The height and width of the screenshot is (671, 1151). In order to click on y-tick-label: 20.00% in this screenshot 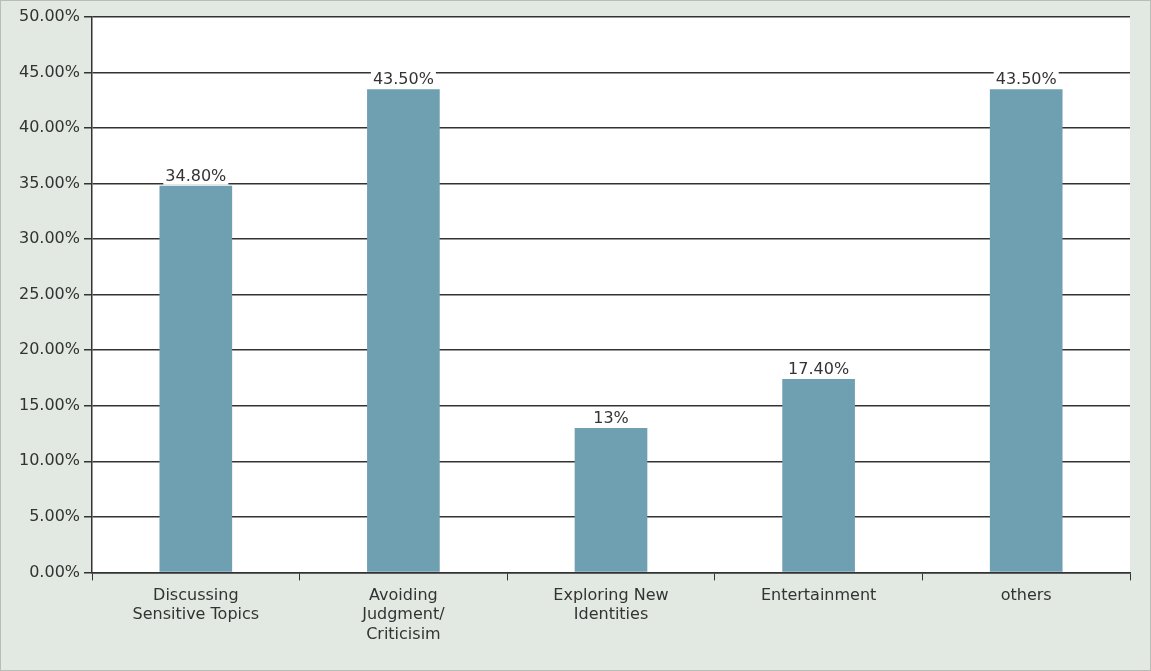, I will do `click(49, 349)`.